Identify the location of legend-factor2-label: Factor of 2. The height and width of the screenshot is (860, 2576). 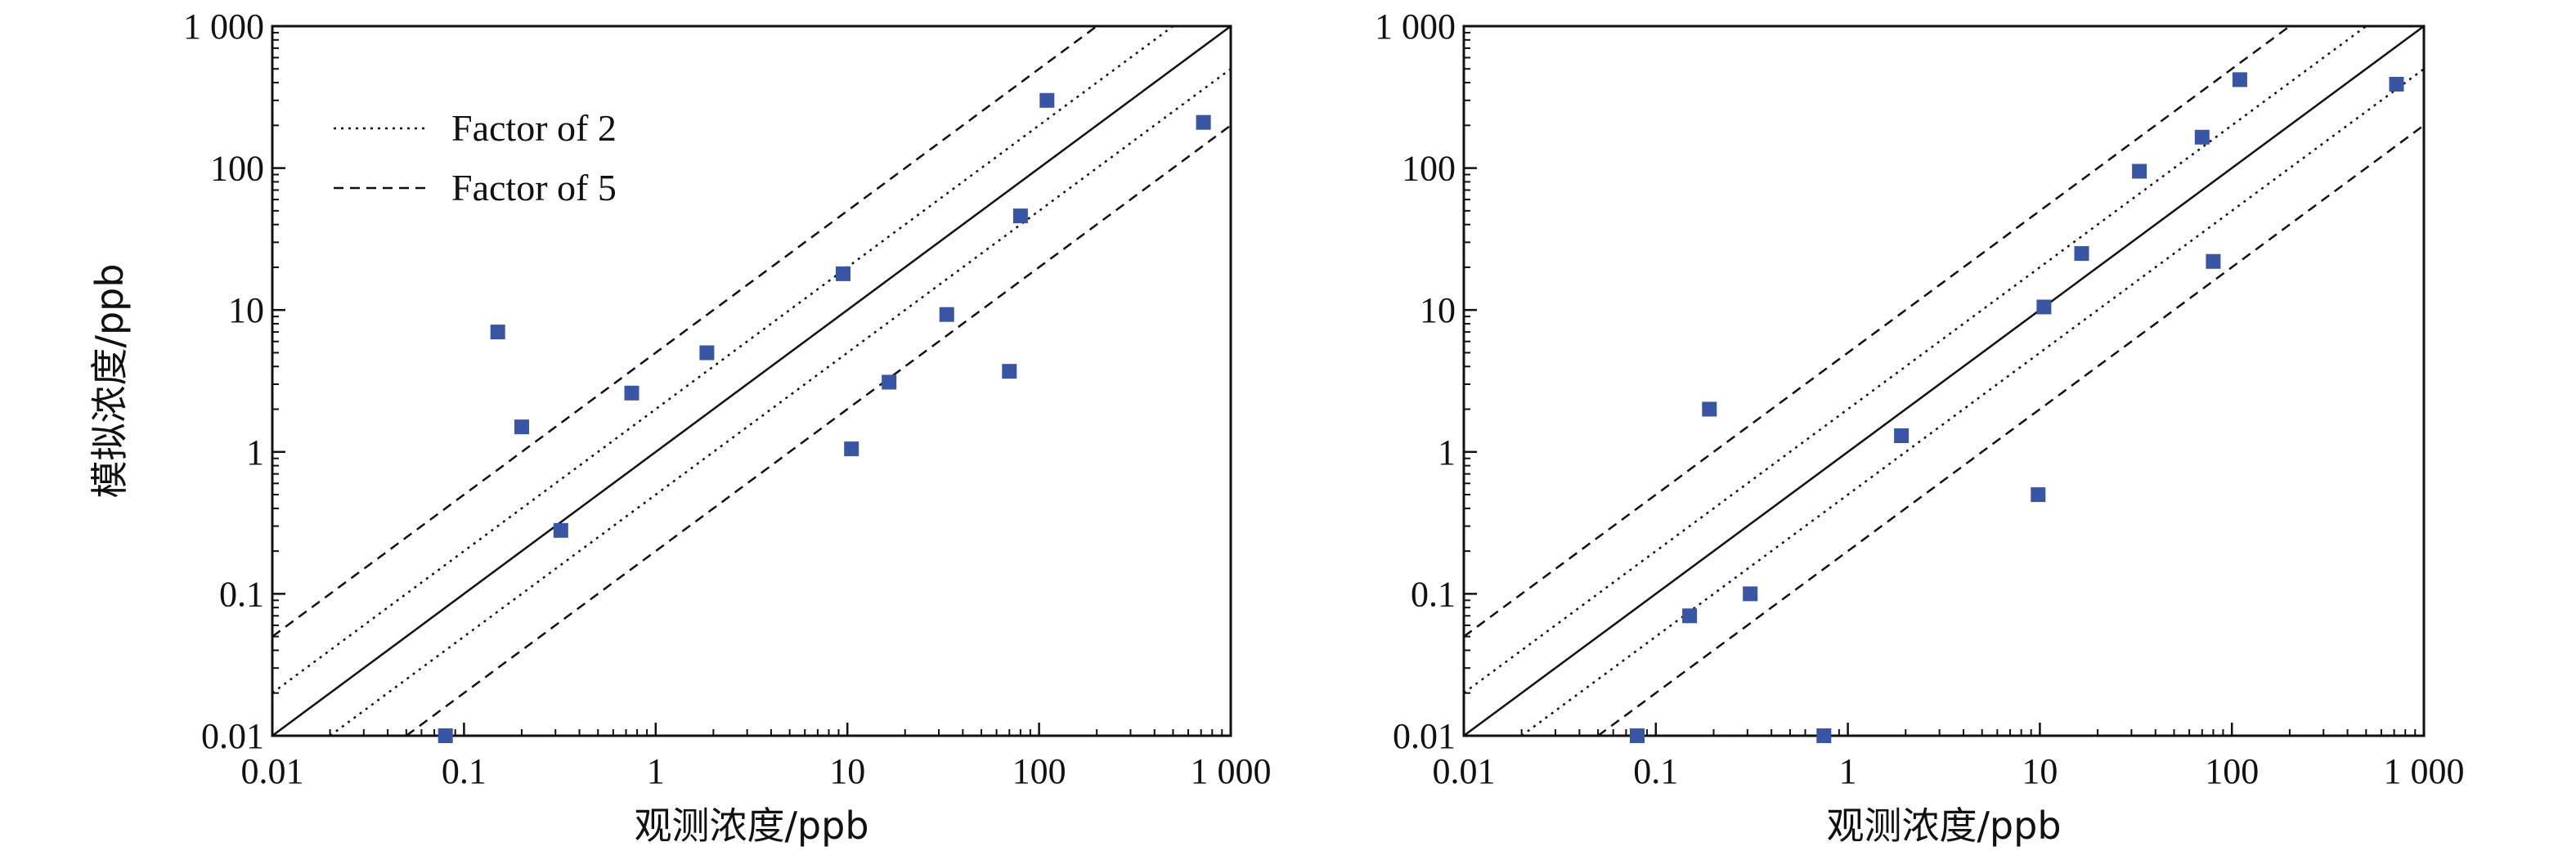
(534, 128).